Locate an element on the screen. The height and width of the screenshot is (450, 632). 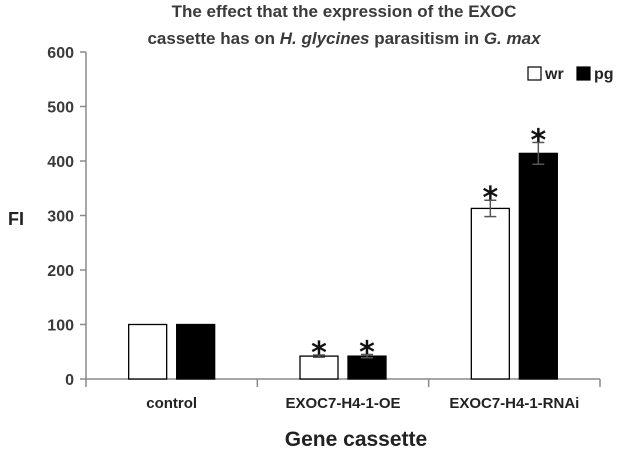
y-tick-label: 600 is located at coordinates (60, 53).